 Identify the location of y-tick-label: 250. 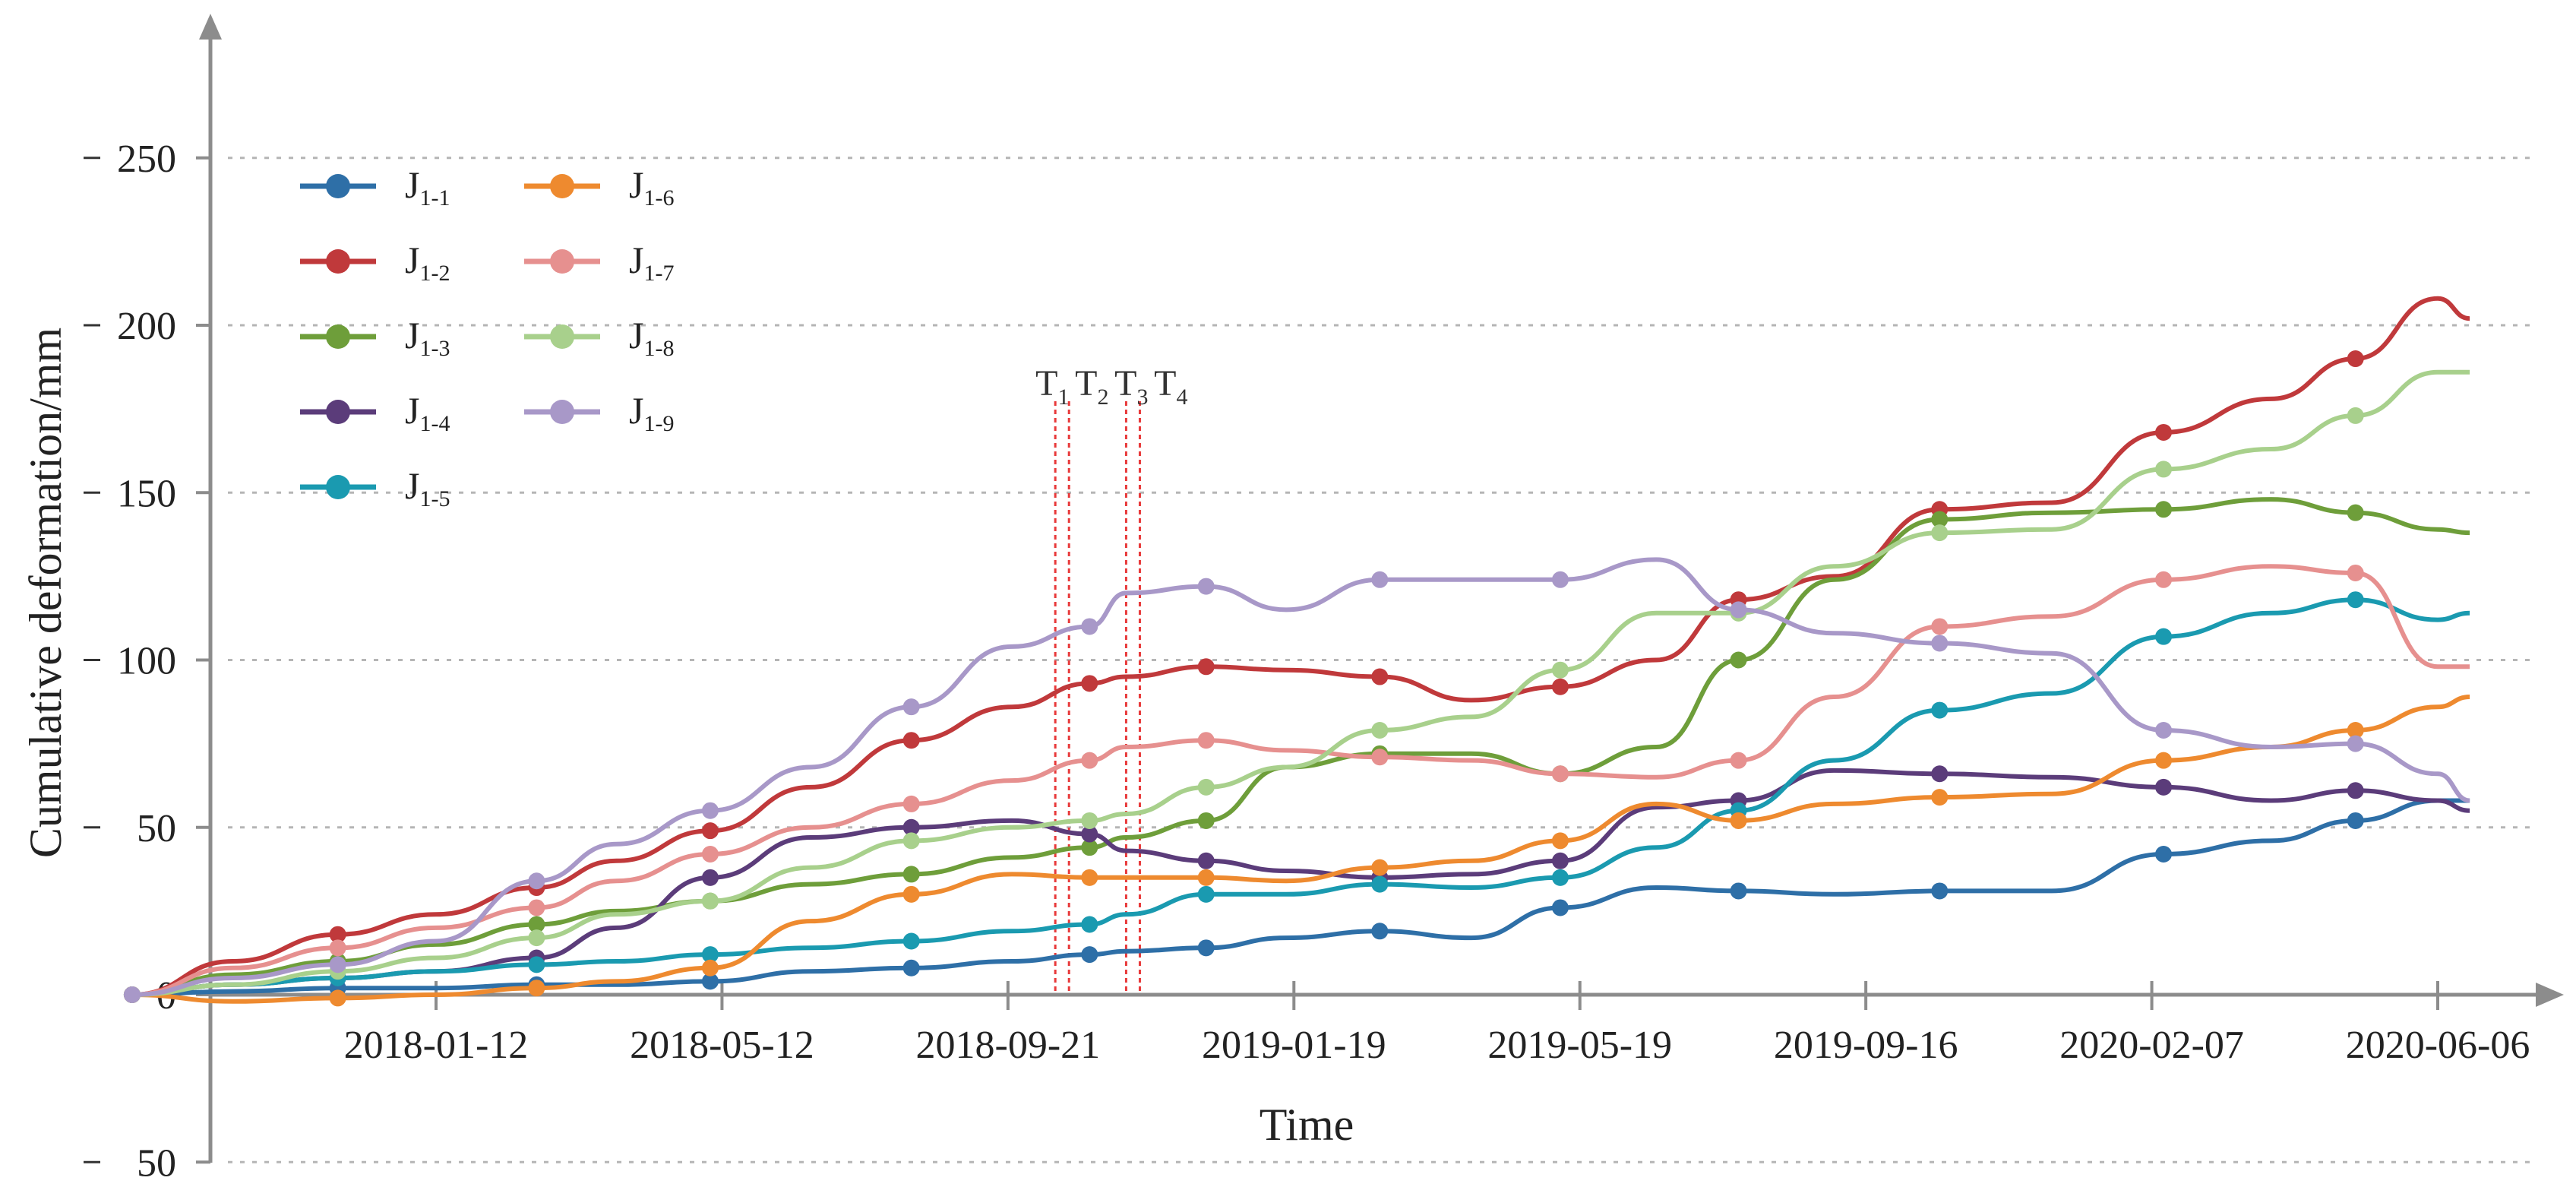
(146, 159).